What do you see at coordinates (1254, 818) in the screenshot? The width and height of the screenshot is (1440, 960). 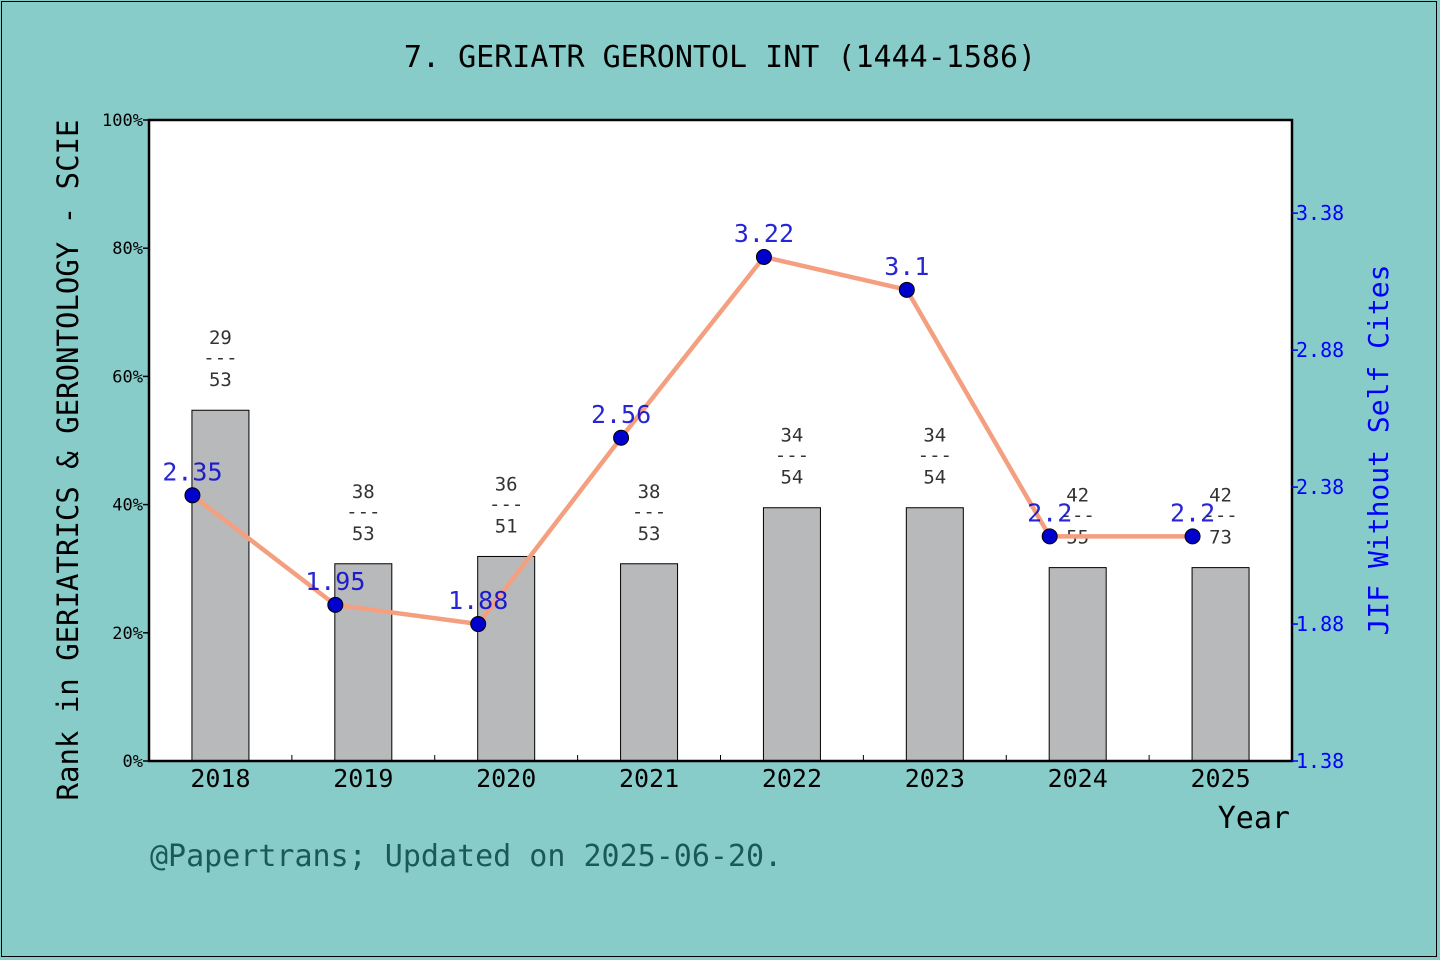 I see `x-axis-label: Year` at bounding box center [1254, 818].